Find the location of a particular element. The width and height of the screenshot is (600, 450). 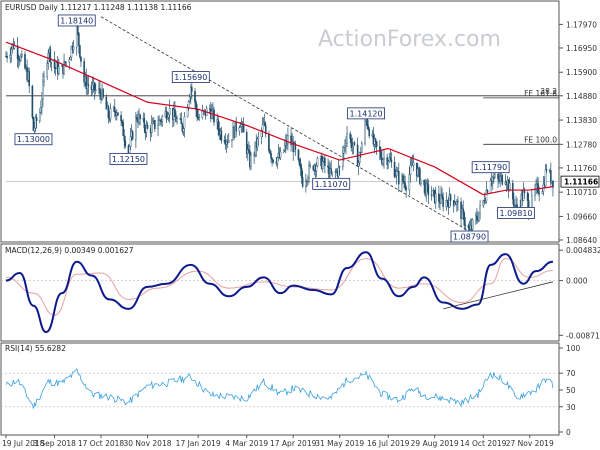

macd-y-axis: 0.004832 0.000 -0.008718 is located at coordinates (579, 293).